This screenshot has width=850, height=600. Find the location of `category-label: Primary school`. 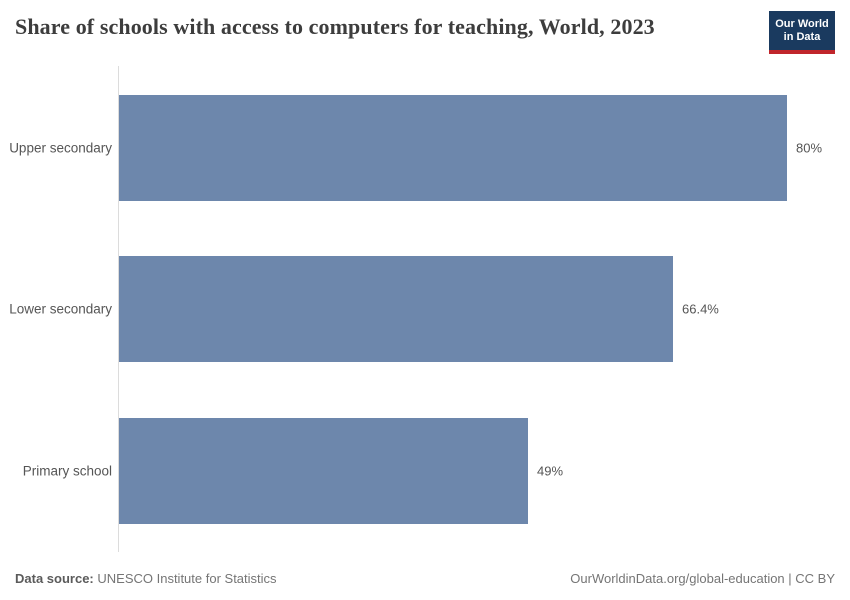

category-label: Primary school is located at coordinates (67, 471).